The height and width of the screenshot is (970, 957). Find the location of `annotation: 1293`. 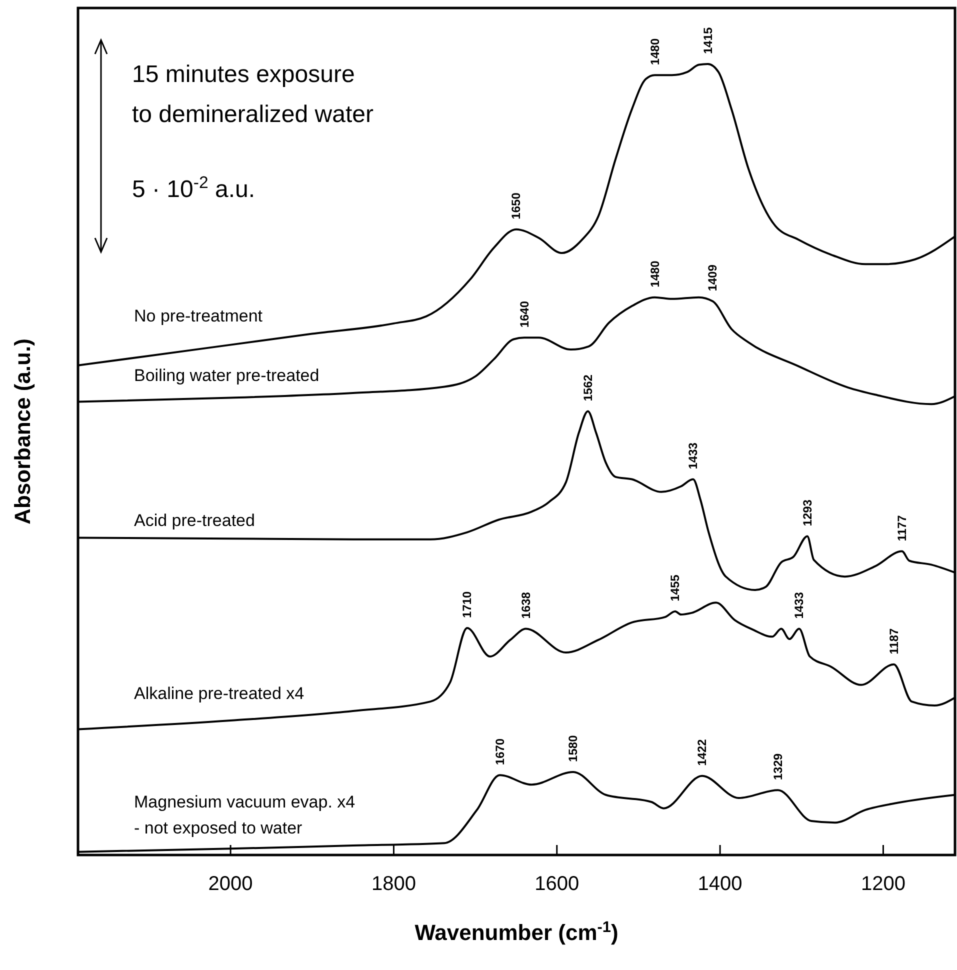

annotation: 1293 is located at coordinates (807, 512).